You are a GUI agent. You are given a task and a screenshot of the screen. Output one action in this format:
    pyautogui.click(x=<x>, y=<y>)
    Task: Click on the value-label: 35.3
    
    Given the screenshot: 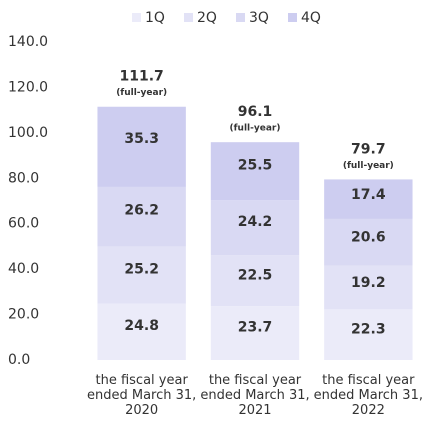 What is the action you would take?
    pyautogui.click(x=141, y=139)
    